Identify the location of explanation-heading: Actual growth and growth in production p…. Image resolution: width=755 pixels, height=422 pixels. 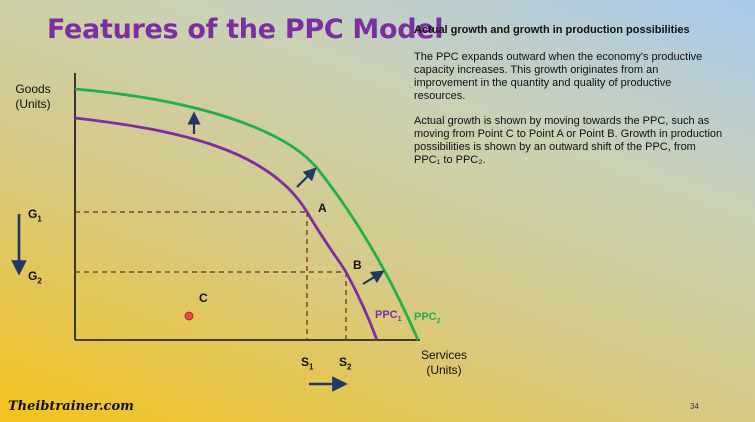
(552, 30).